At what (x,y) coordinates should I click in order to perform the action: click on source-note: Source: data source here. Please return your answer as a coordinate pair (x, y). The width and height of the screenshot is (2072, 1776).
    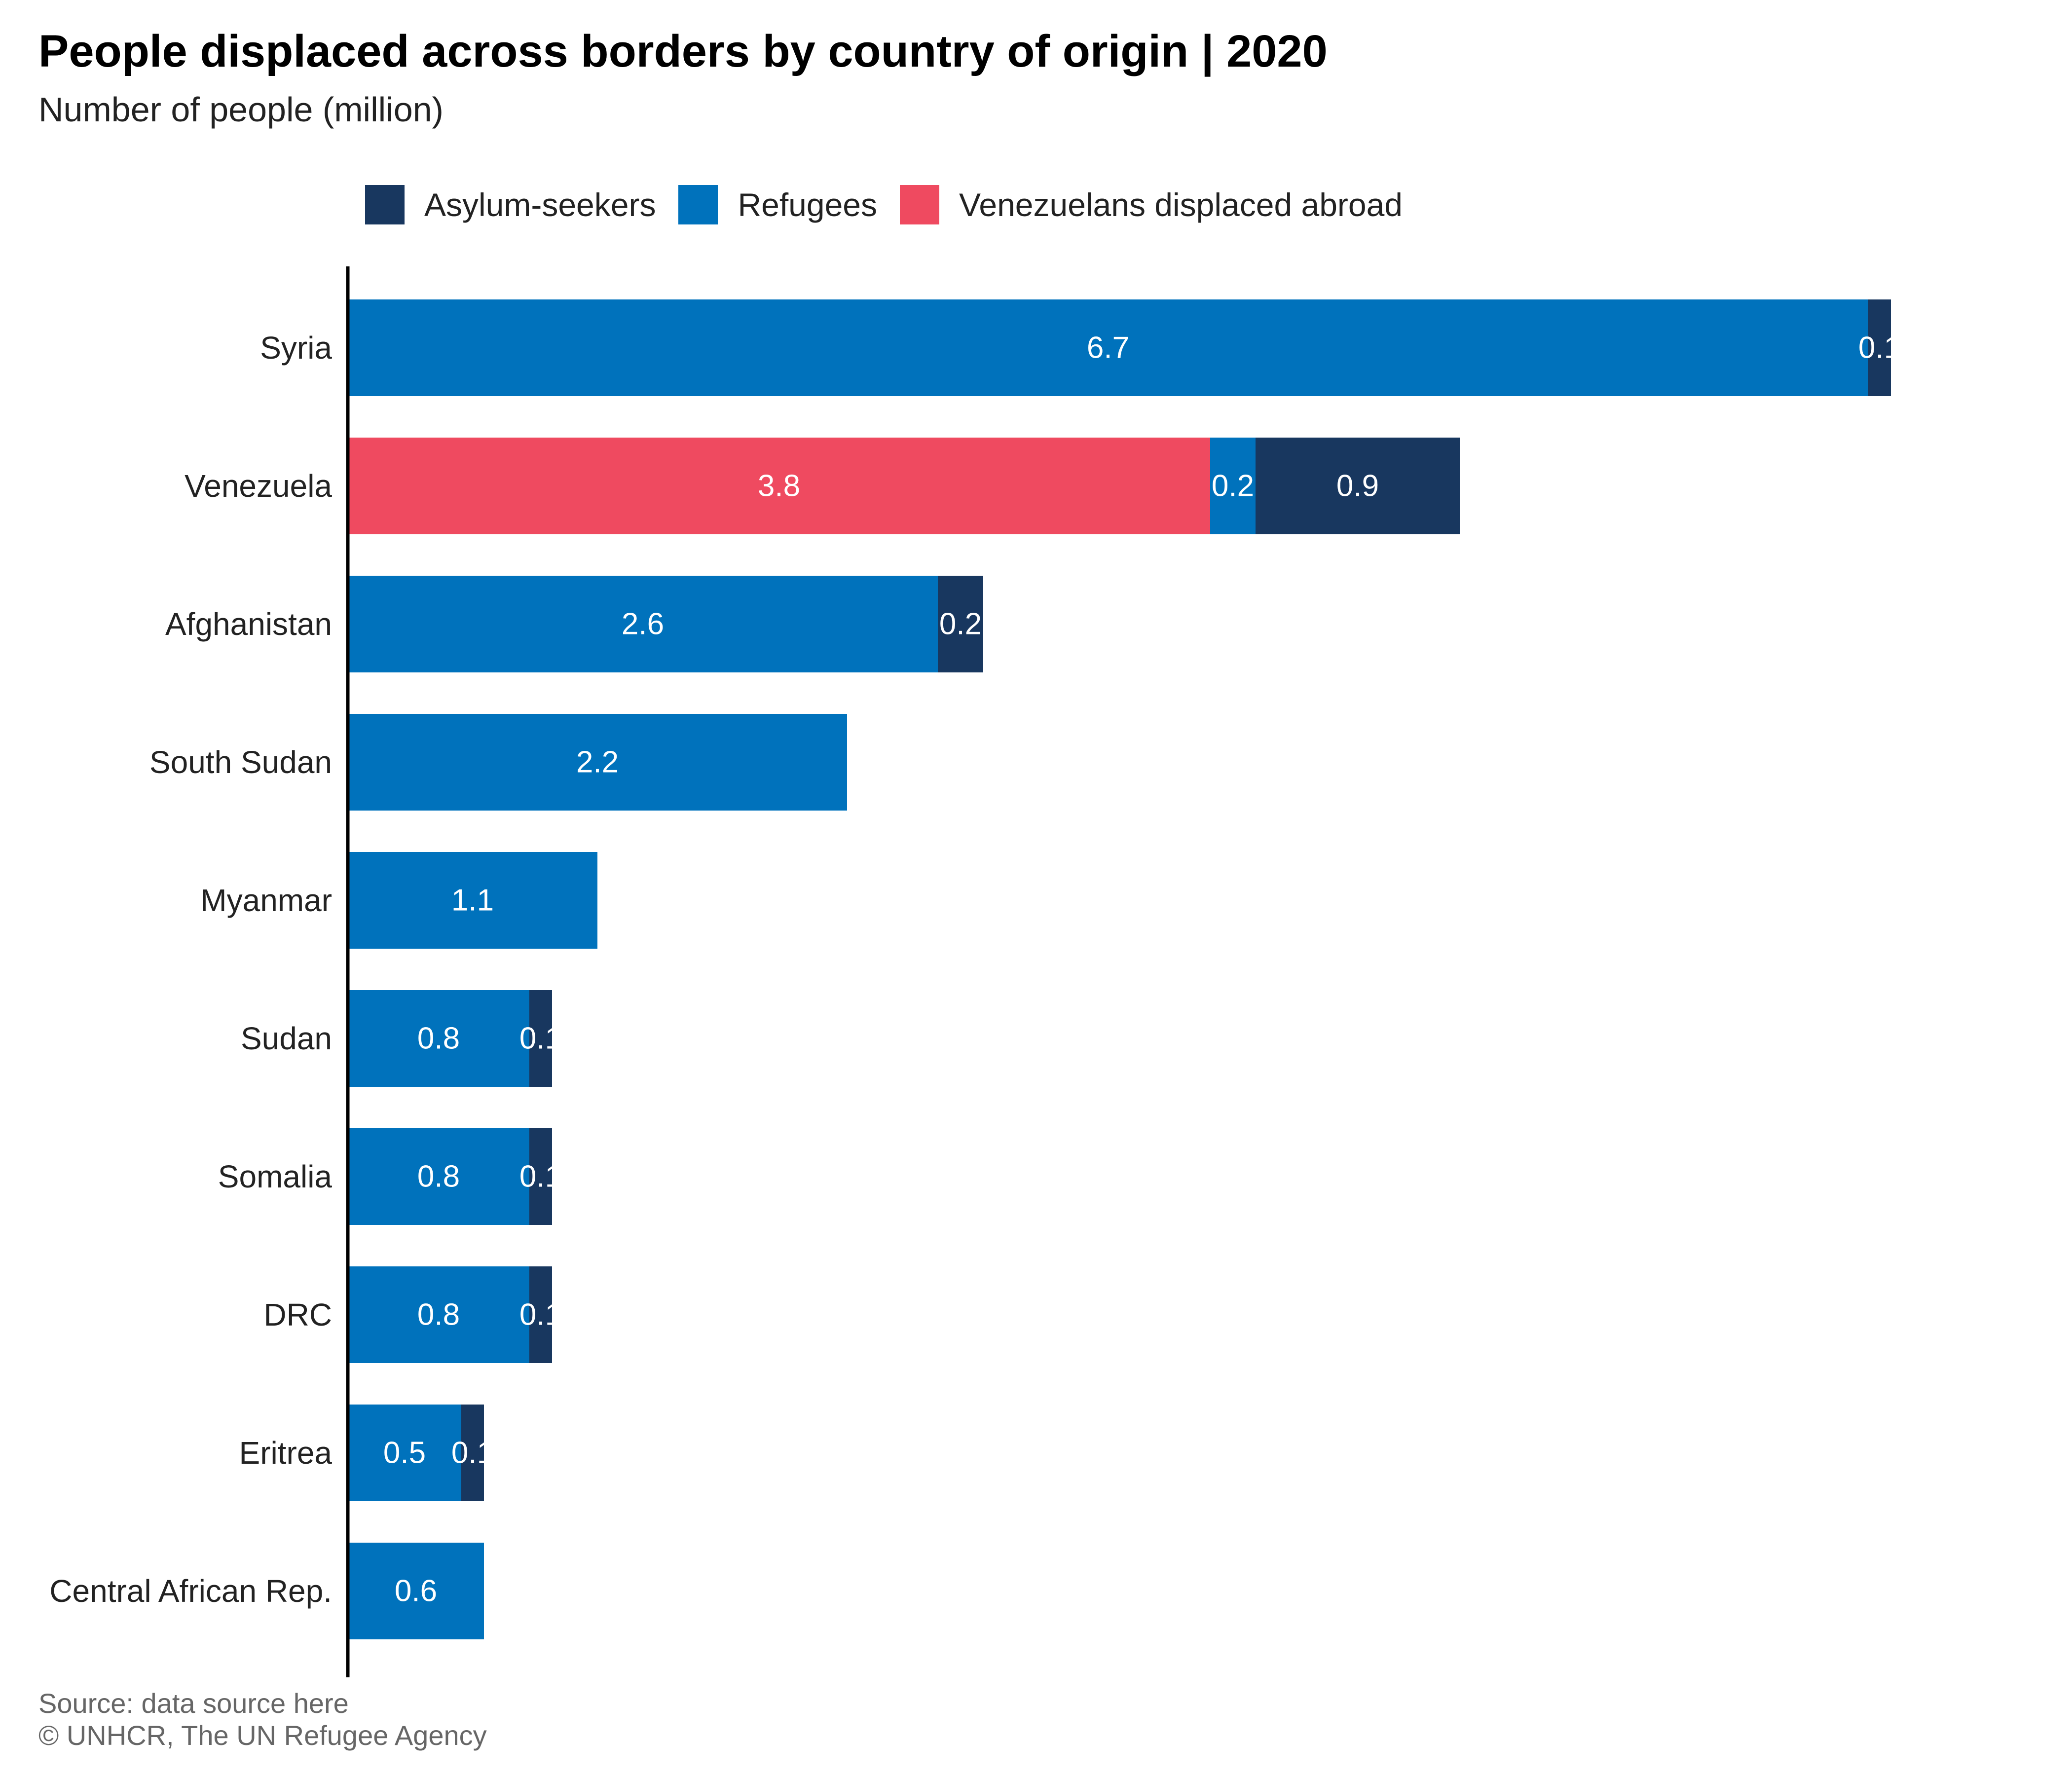
    Looking at the image, I should click on (193, 1704).